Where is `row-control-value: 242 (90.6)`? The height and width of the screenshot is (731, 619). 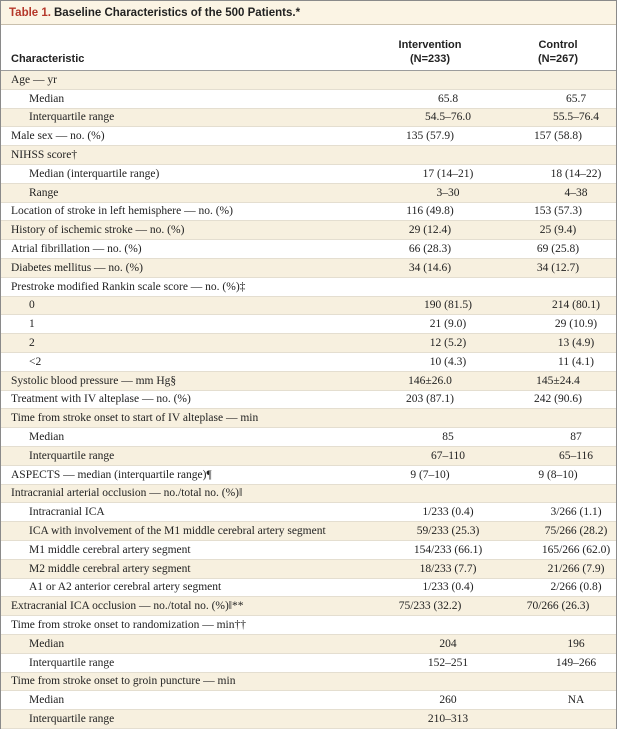 row-control-value: 242 (90.6) is located at coordinates (558, 399).